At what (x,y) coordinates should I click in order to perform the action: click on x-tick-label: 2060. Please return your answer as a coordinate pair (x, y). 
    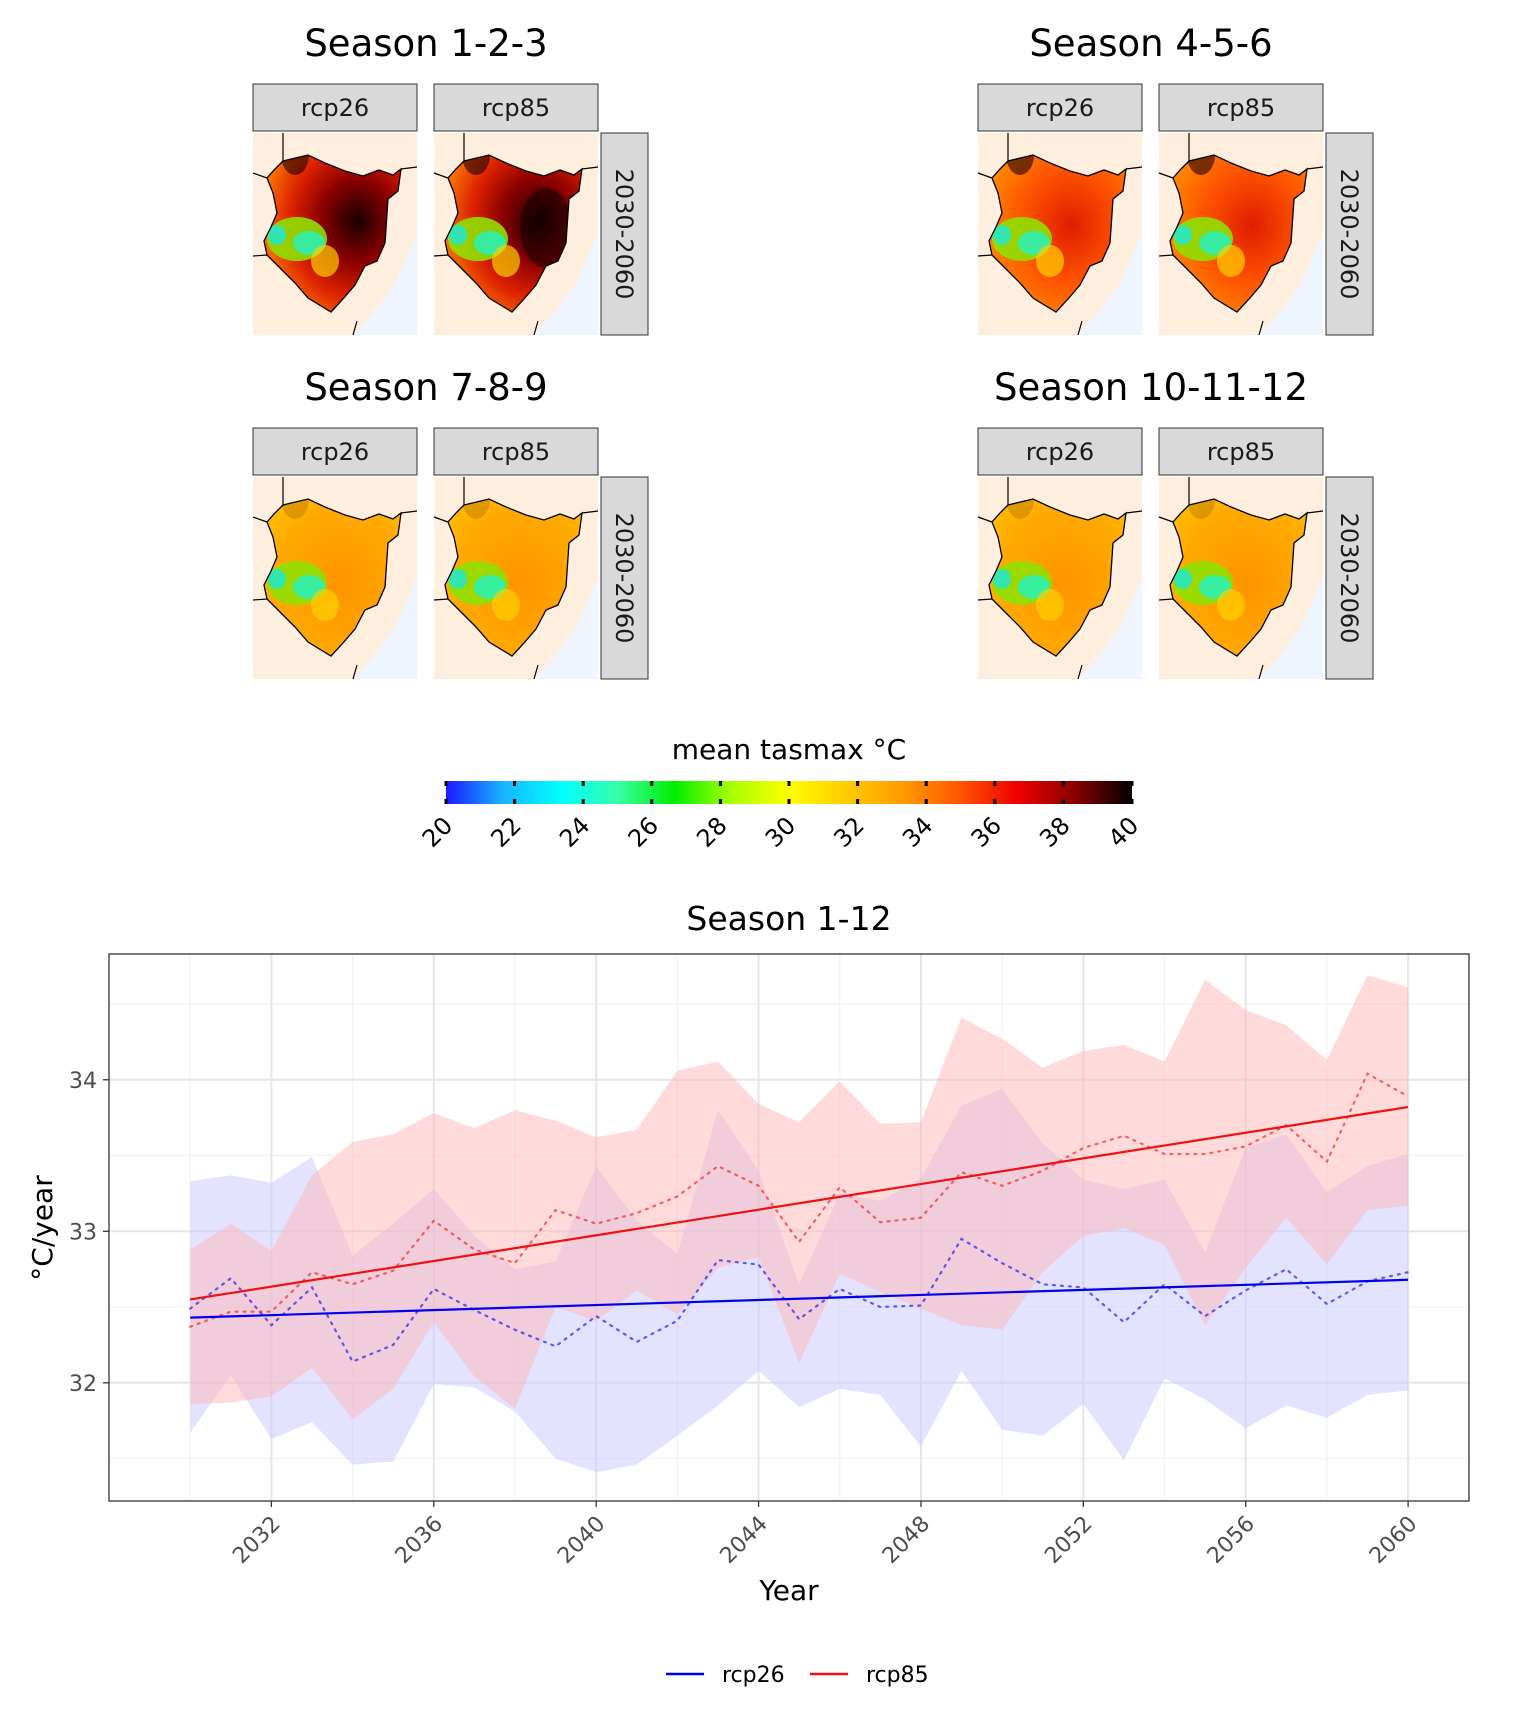
    Looking at the image, I should click on (1393, 1540).